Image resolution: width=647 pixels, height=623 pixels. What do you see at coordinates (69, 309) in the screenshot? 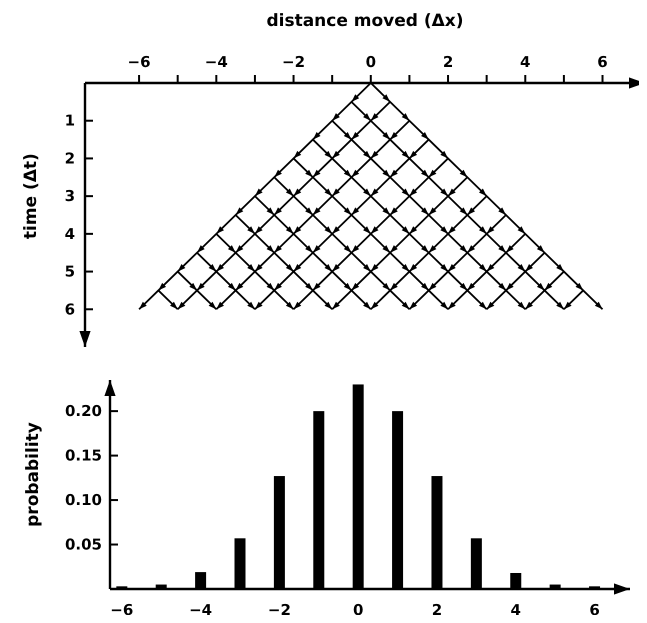
I see `y-tick-label: 6` at bounding box center [69, 309].